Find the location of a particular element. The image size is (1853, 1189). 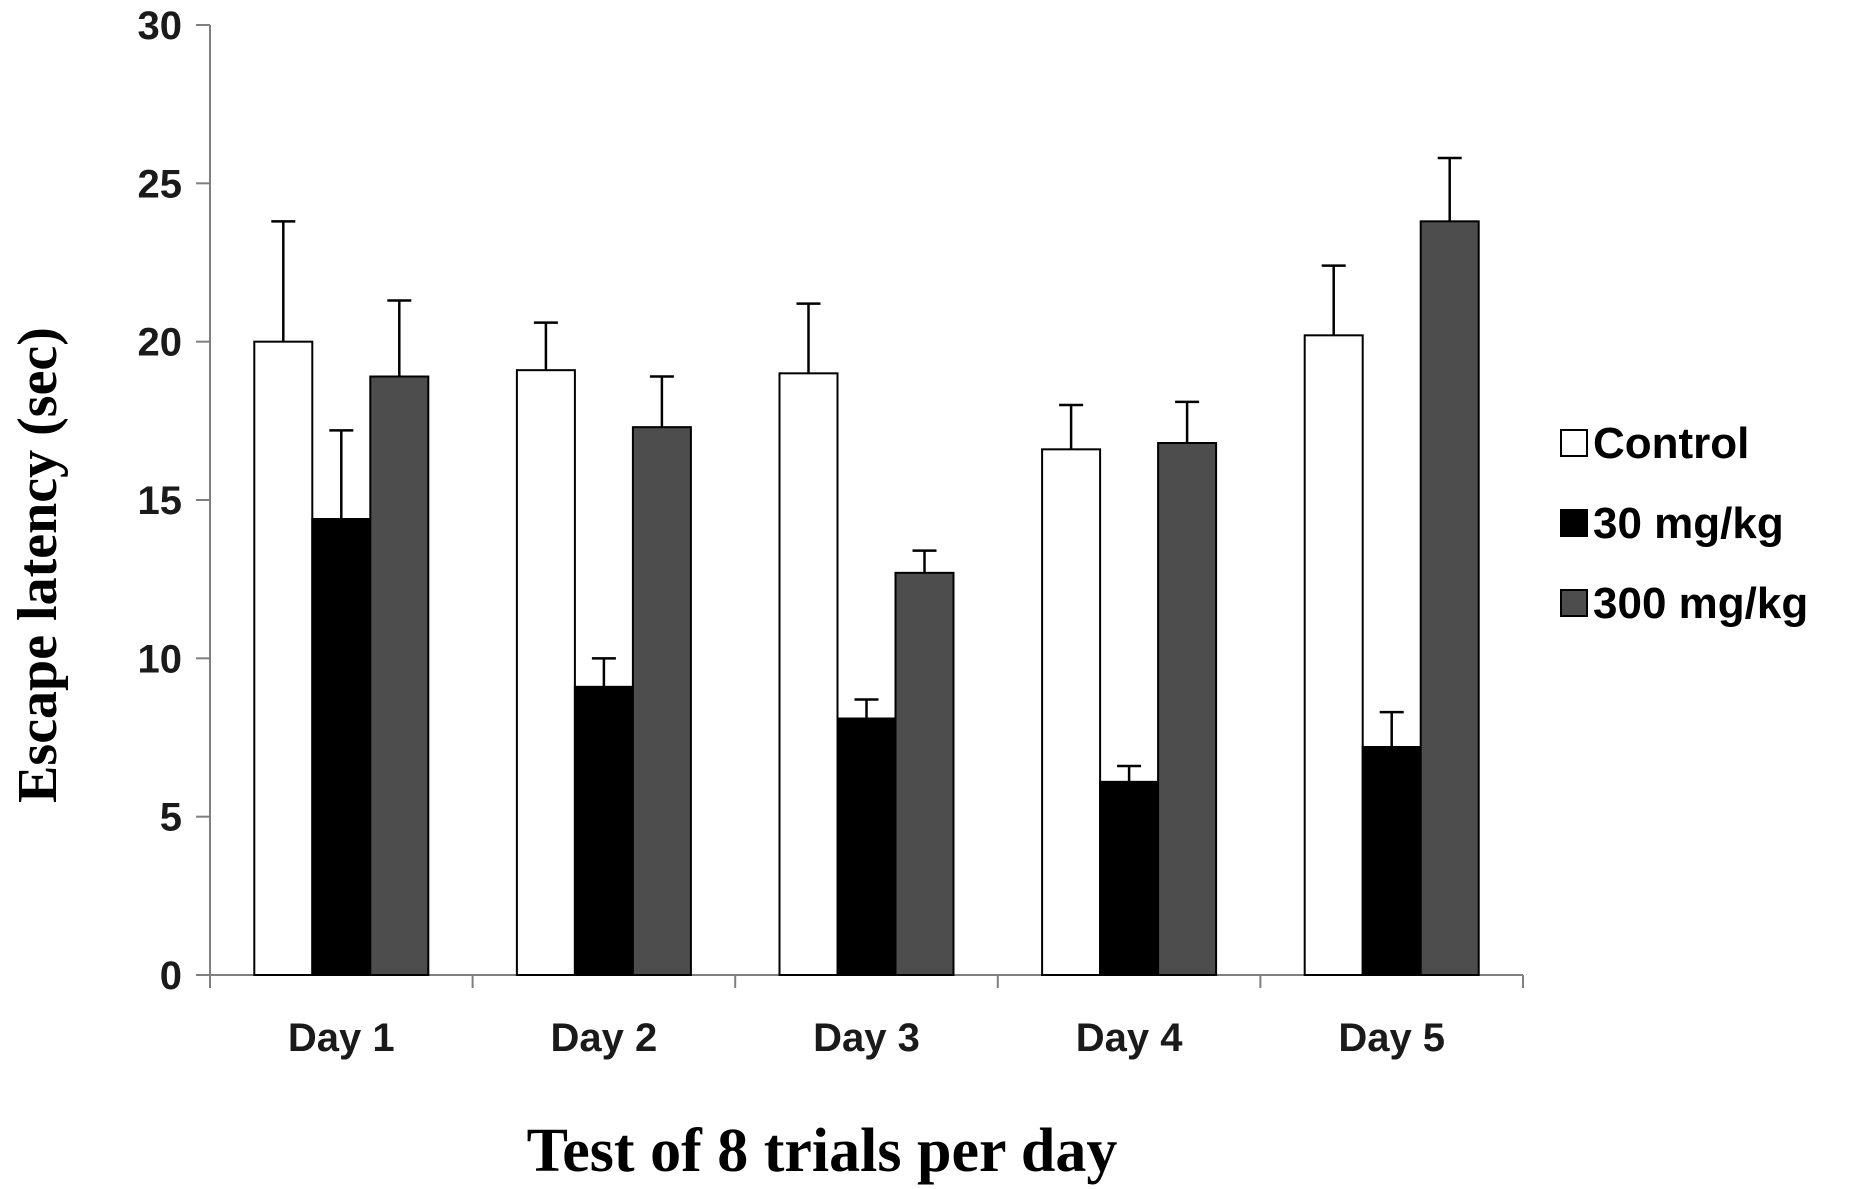

y-tick-label: 10 is located at coordinates (160, 659).